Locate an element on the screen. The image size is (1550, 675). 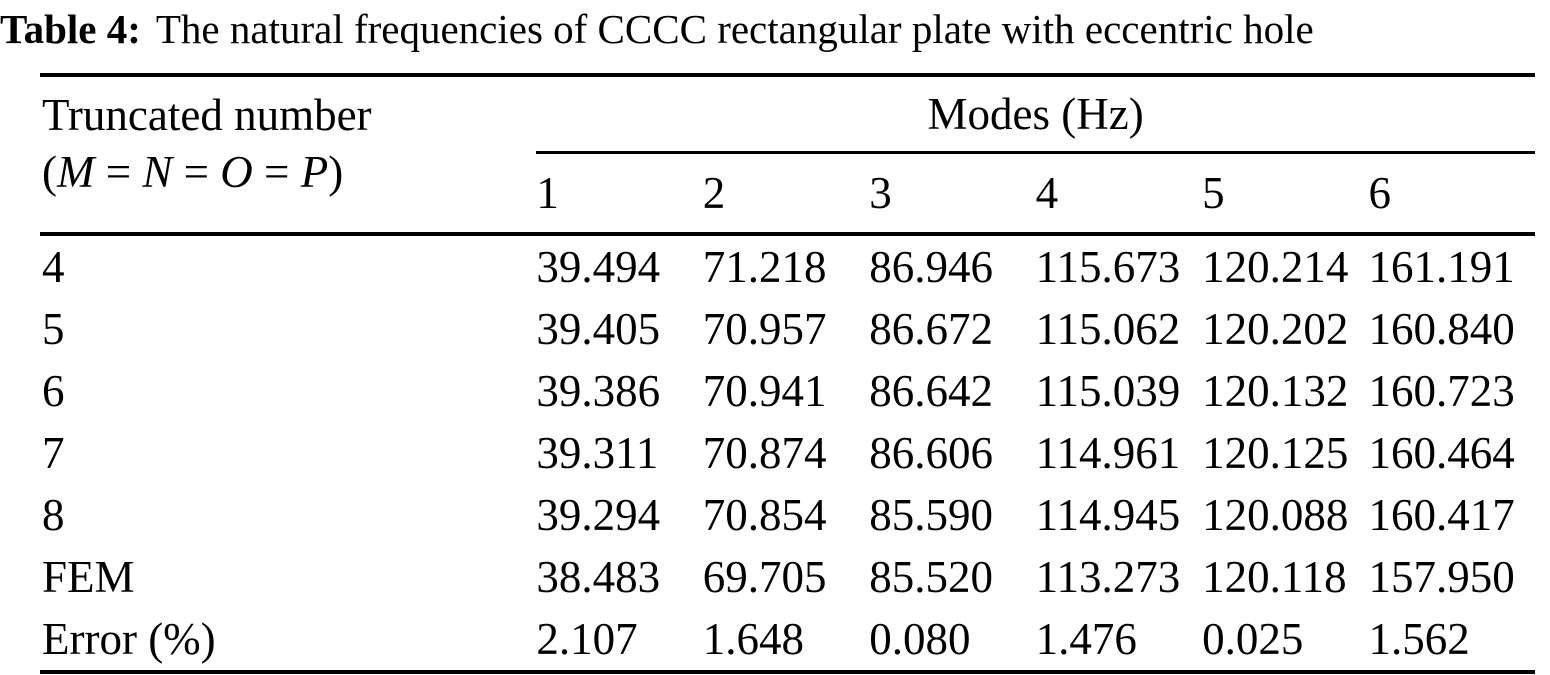
value-cell: 115.062 is located at coordinates (1108, 329).